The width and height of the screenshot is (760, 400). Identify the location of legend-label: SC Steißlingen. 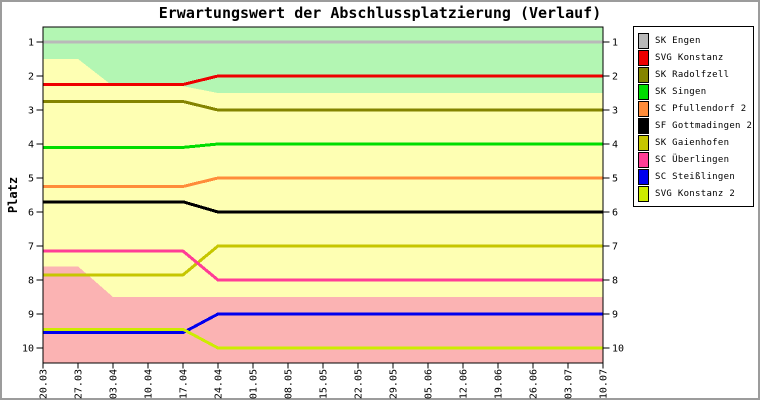
(695, 176).